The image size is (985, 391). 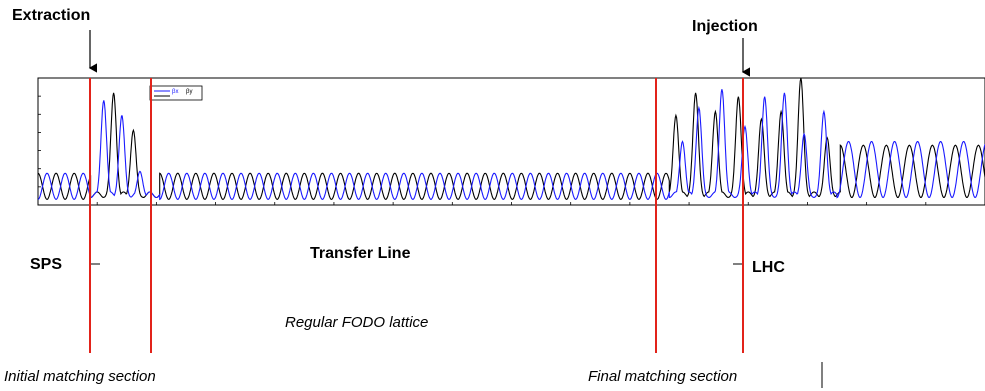 What do you see at coordinates (39, 141) in the screenshot?
I see `y-axis-ticks` at bounding box center [39, 141].